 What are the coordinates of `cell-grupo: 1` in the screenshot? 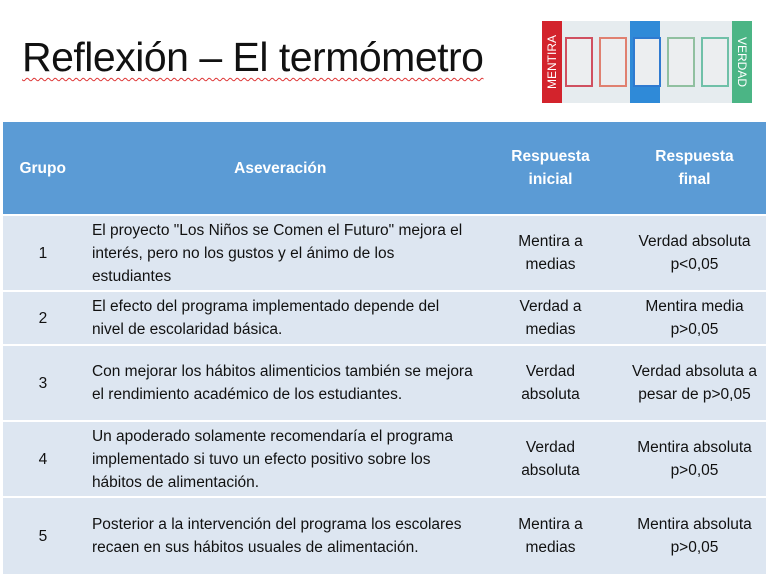 It's located at (43, 252).